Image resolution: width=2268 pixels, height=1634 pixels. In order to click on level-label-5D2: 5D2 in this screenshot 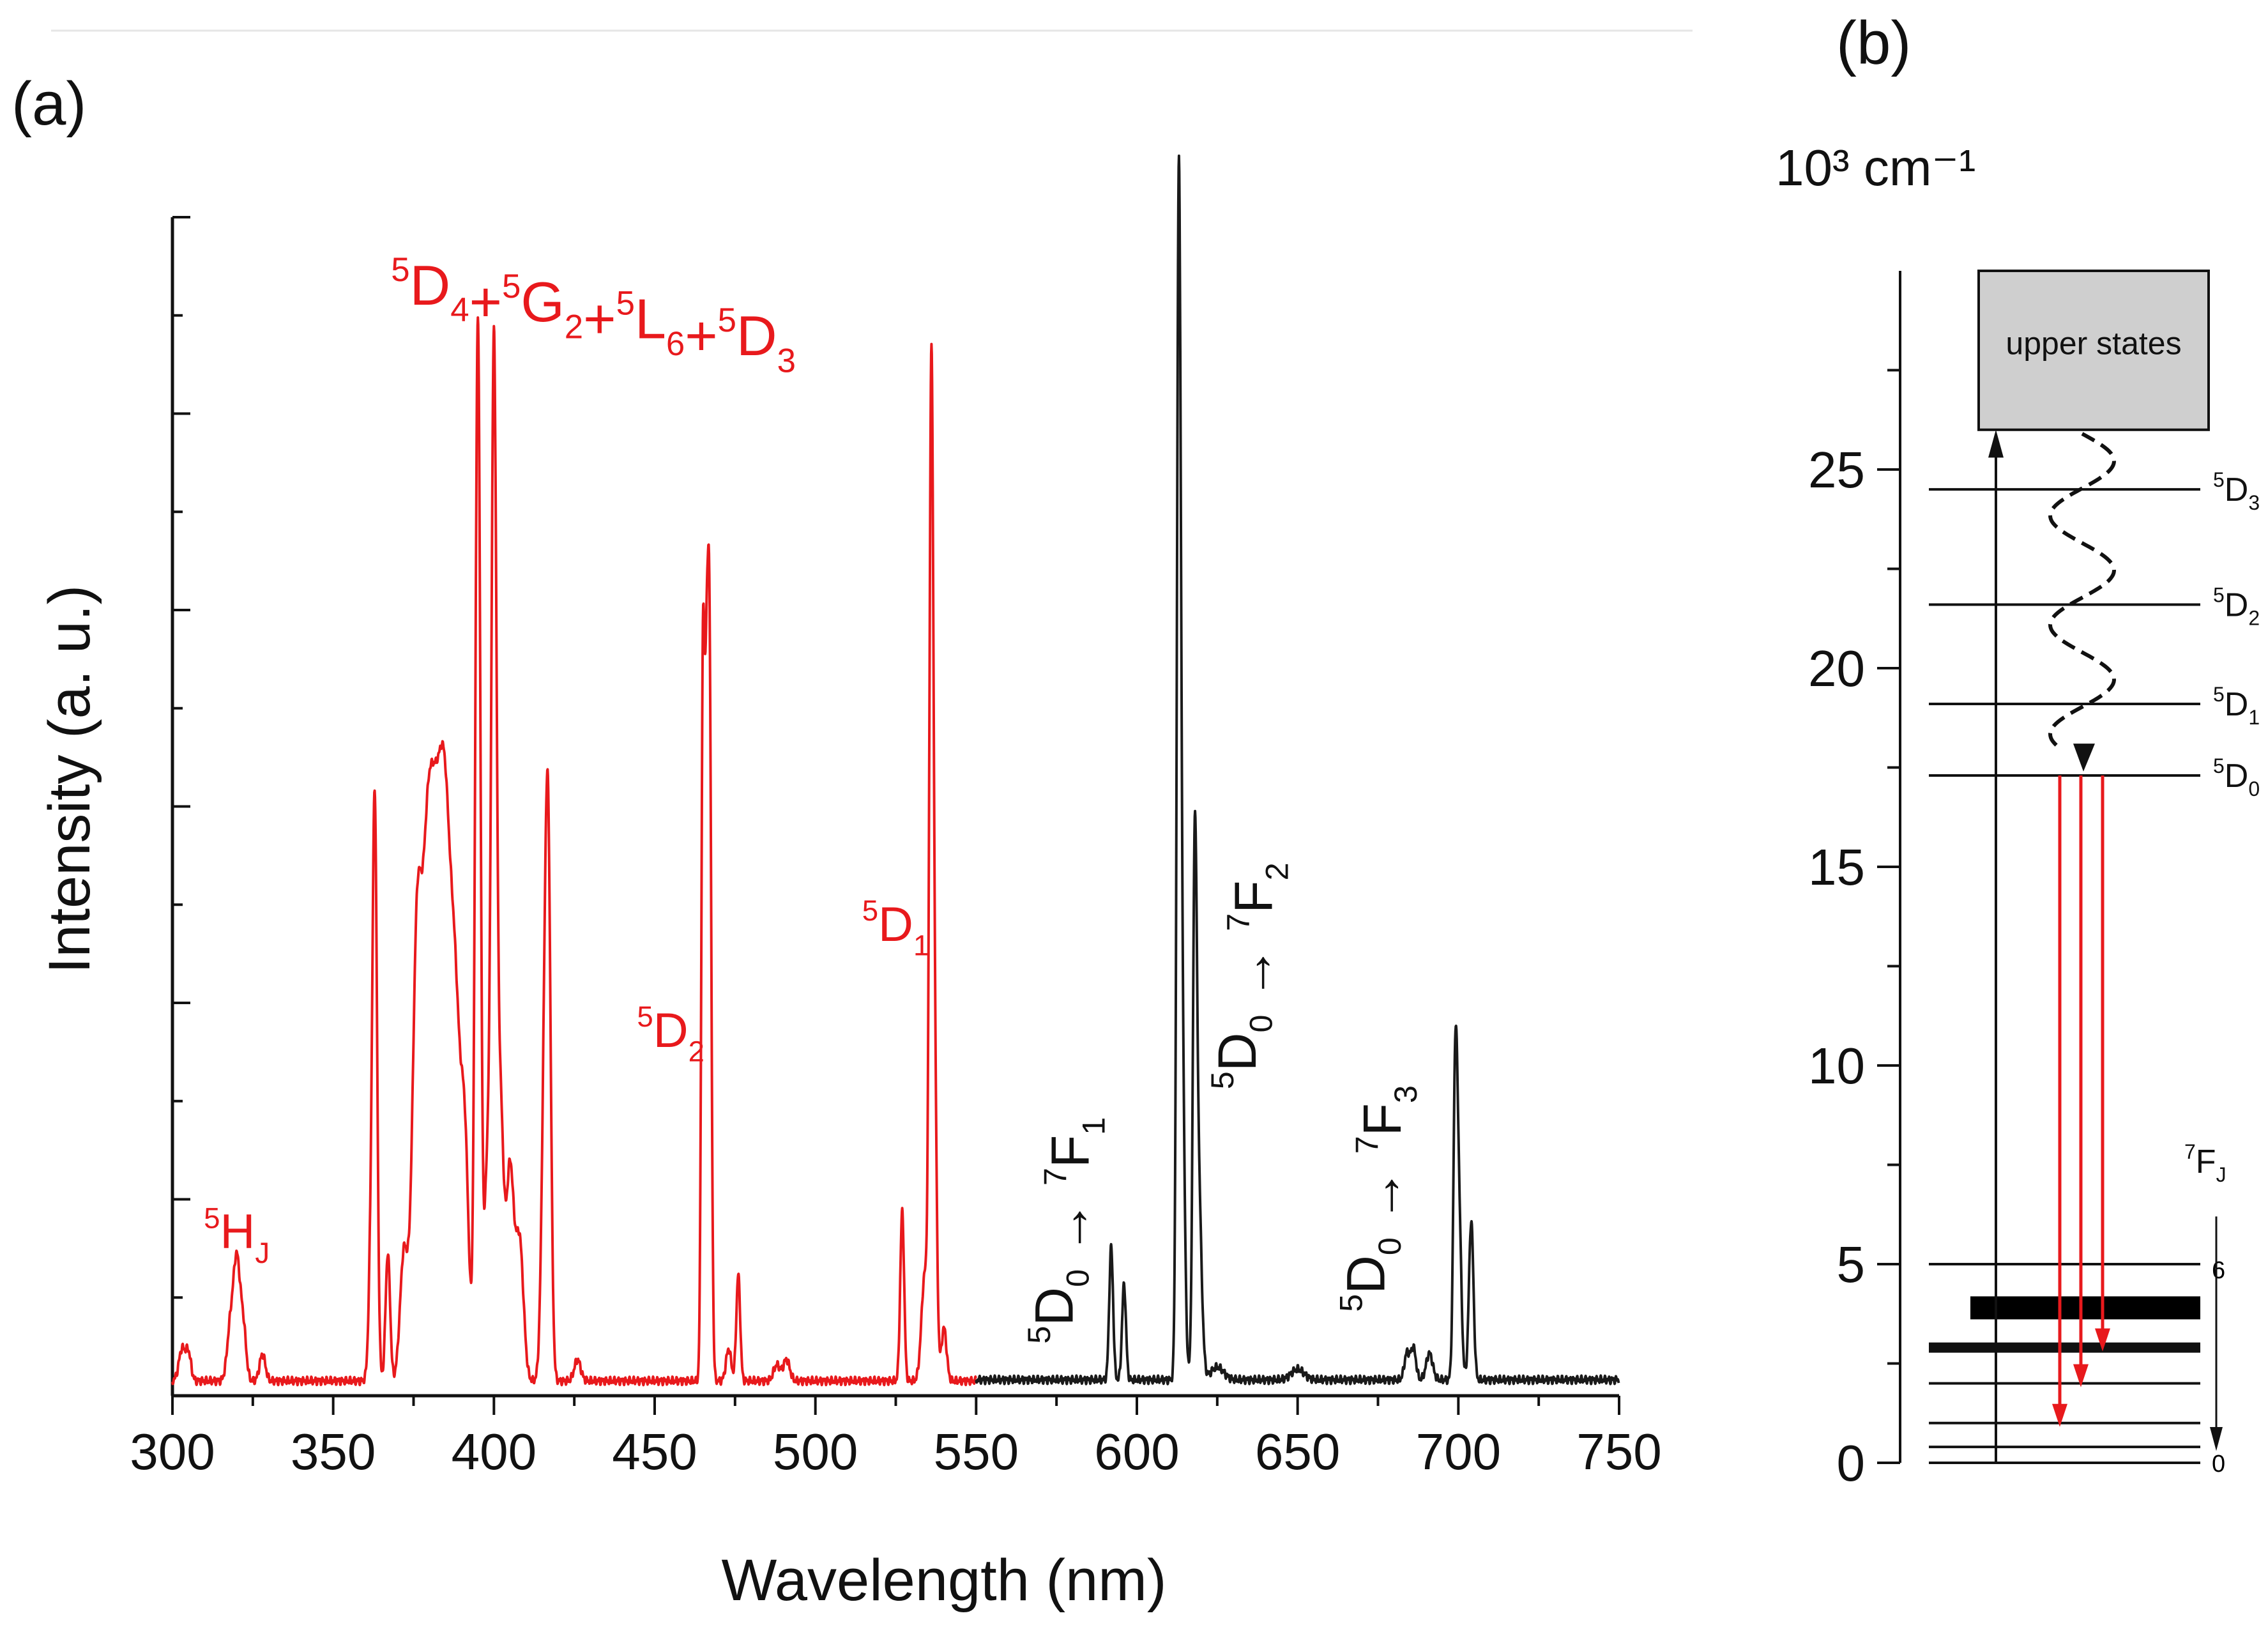, I will do `click(2236, 606)`.